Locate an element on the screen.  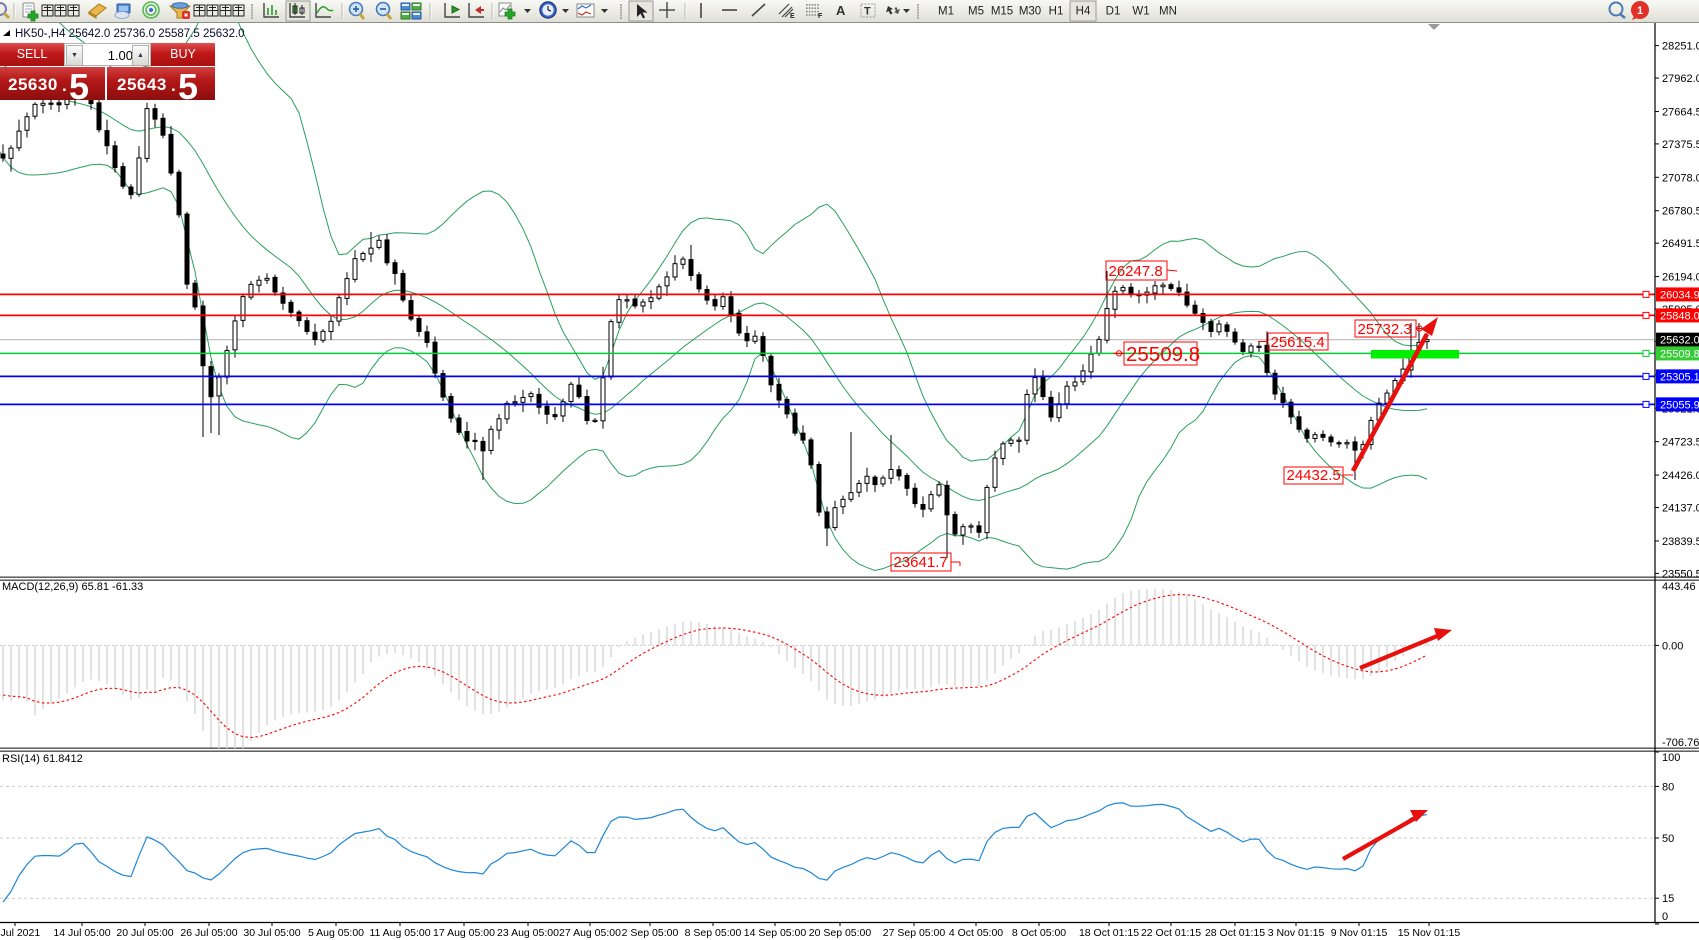
svg-text: 20 Sep 05:00 is located at coordinates (840, 933).